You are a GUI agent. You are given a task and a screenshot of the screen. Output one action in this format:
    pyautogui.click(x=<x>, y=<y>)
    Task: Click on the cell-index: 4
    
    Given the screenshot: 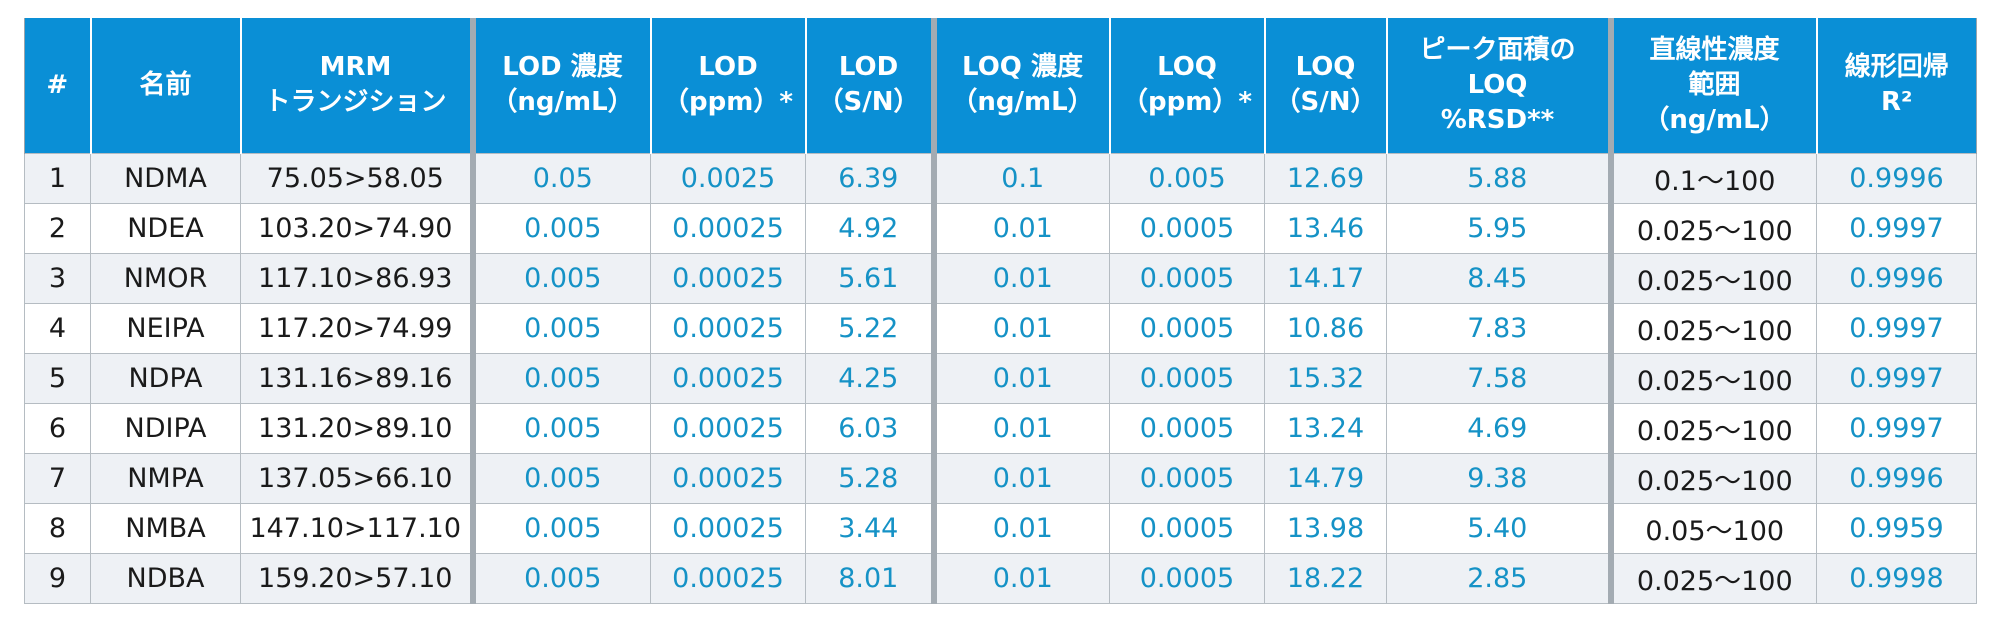 What is the action you would take?
    pyautogui.click(x=57, y=328)
    